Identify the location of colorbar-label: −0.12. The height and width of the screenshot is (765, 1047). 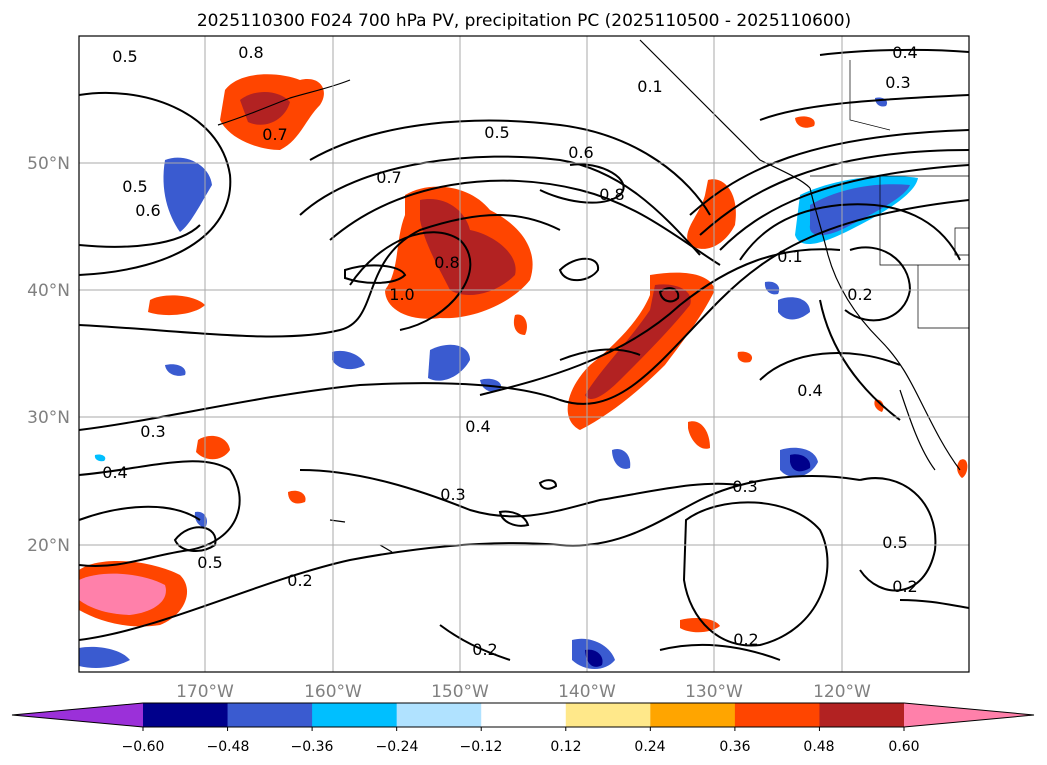
(481, 747).